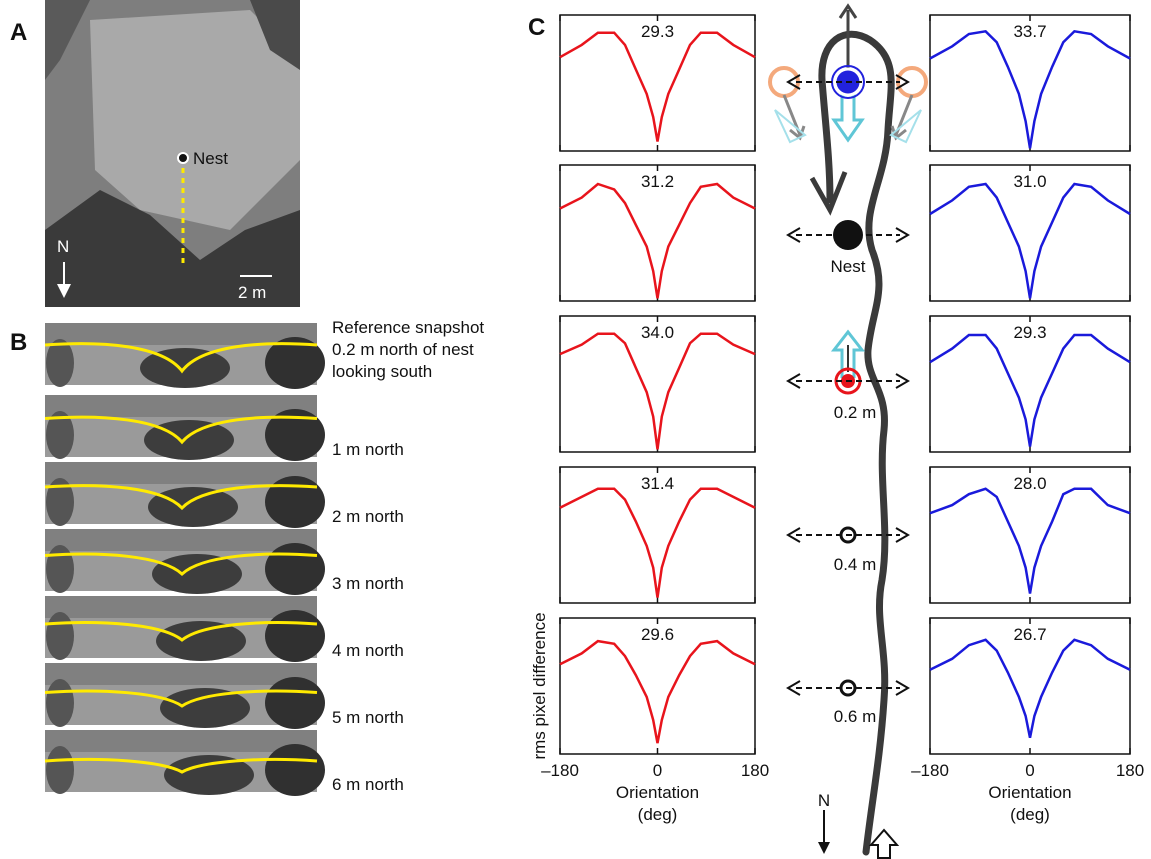 This screenshot has width=1151, height=859. Describe the element at coordinates (18, 342) in the screenshot. I see `panel-label: B` at that location.